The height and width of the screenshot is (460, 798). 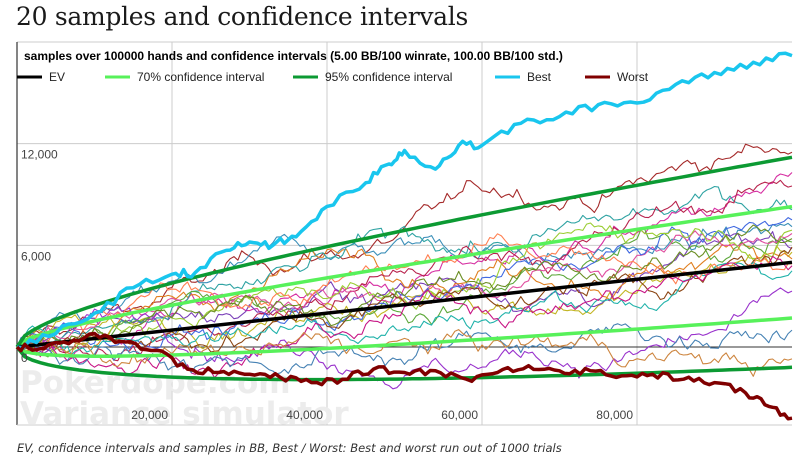 I want to click on legend-item-ci70: 70% confidence interval, so click(x=184, y=77).